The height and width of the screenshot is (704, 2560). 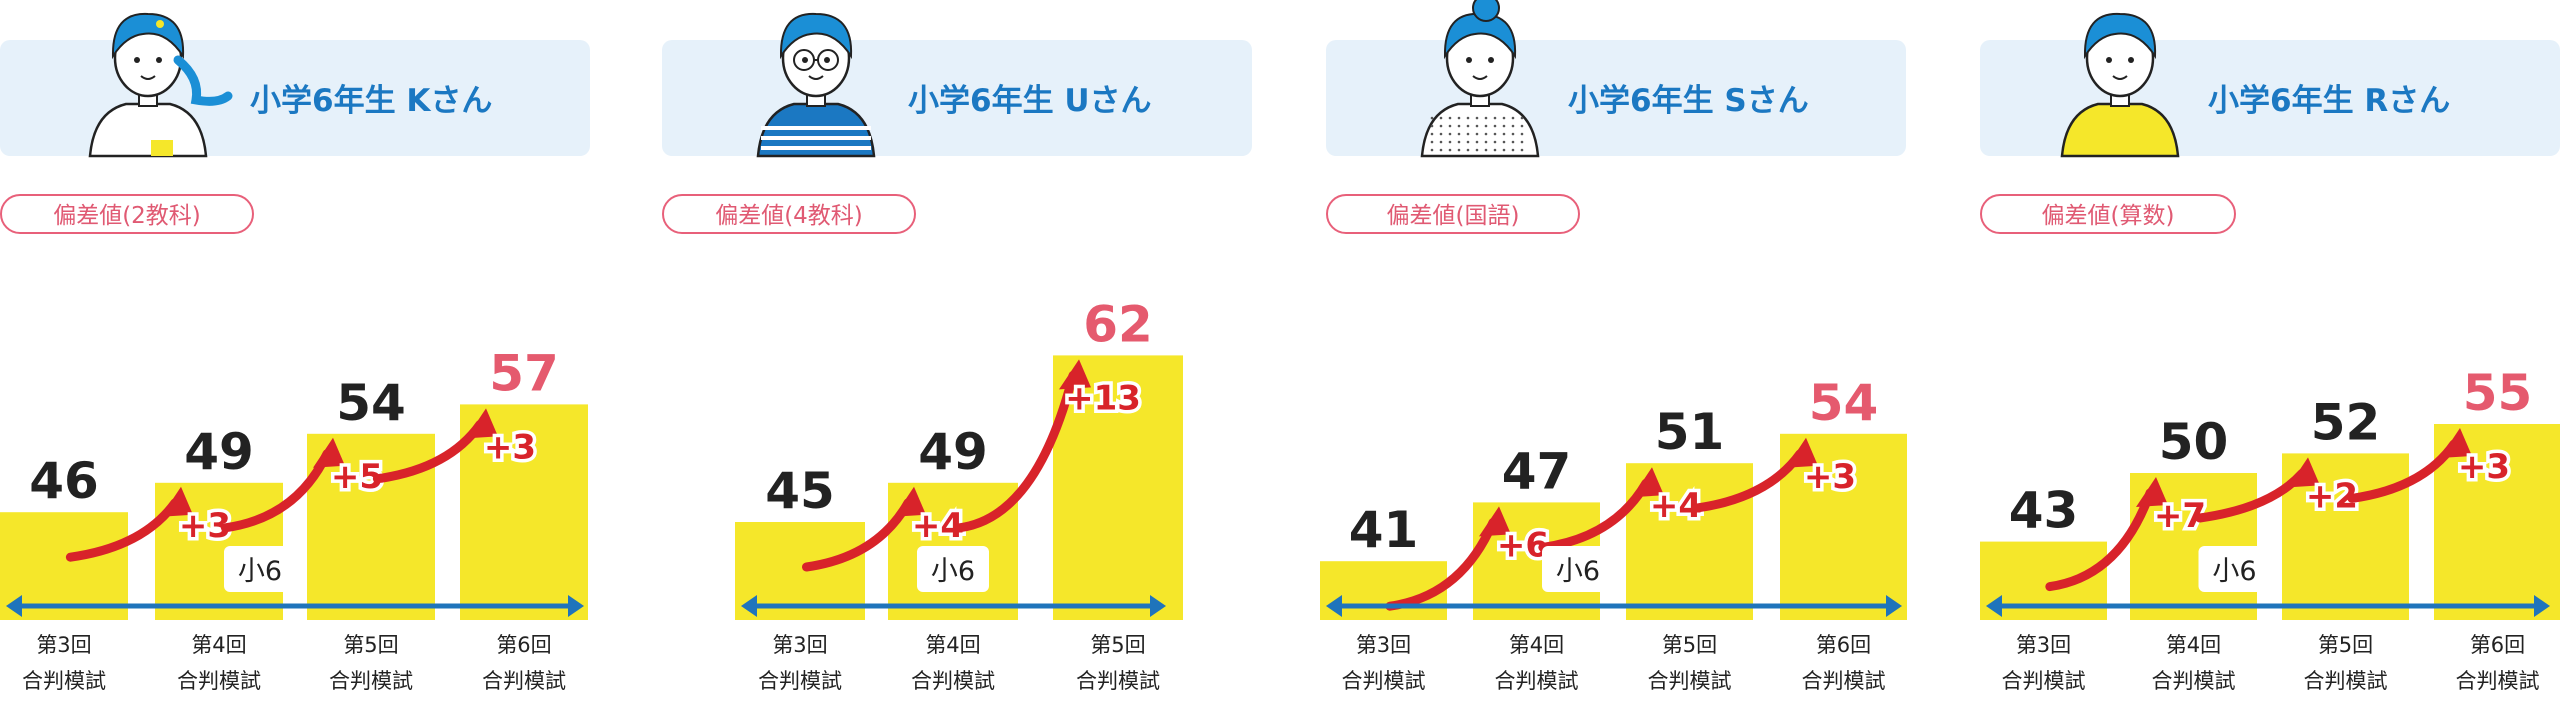 I want to click on value-label: 43, so click(x=2044, y=511).